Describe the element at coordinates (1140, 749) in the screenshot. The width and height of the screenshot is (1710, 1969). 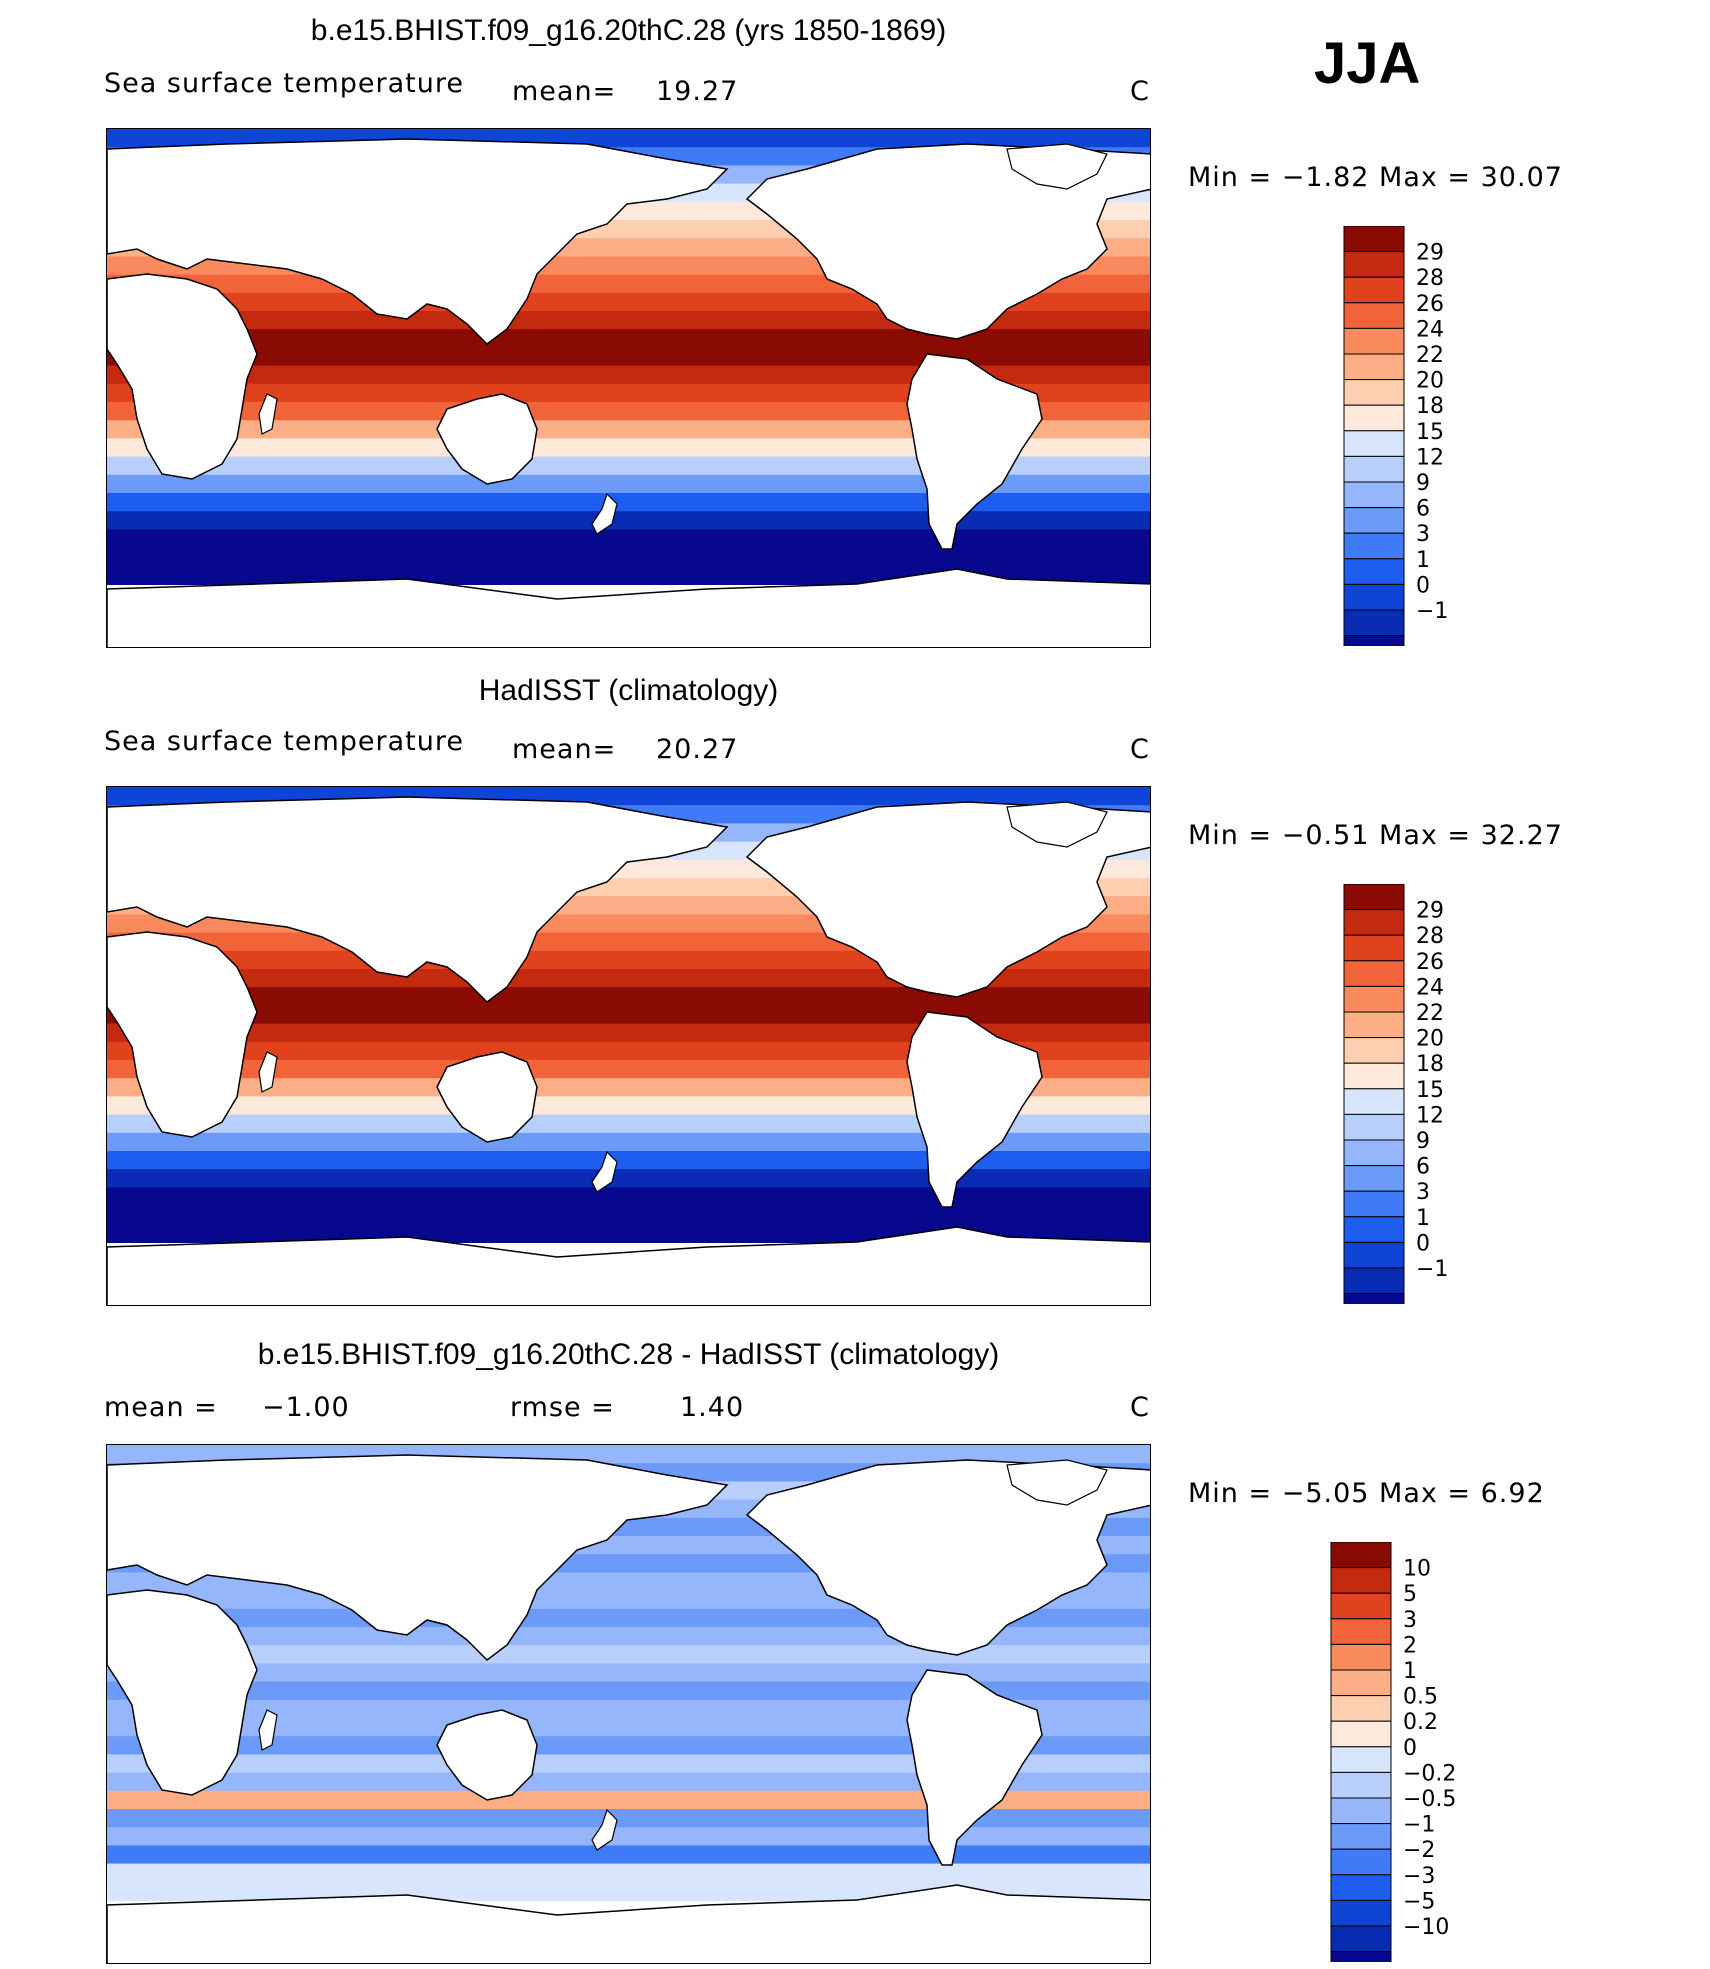
I see `panel-2-units: C` at that location.